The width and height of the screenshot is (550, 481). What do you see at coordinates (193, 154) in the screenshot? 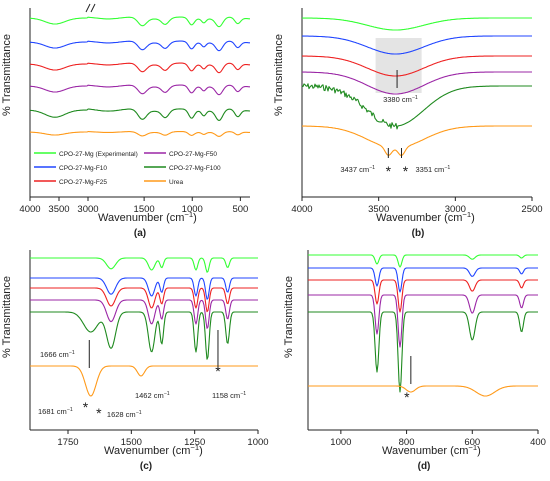
I see `legend-entry: CPO-27-Mg-F50` at bounding box center [193, 154].